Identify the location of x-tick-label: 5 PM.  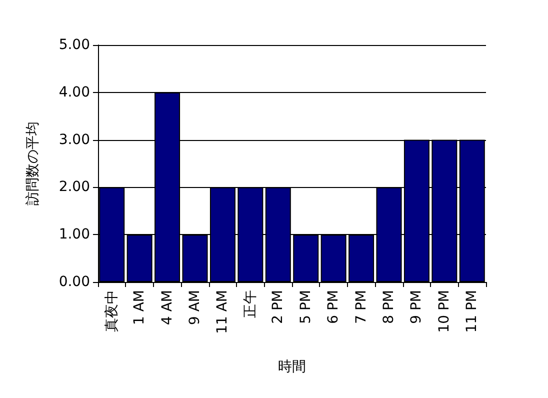
(306, 307).